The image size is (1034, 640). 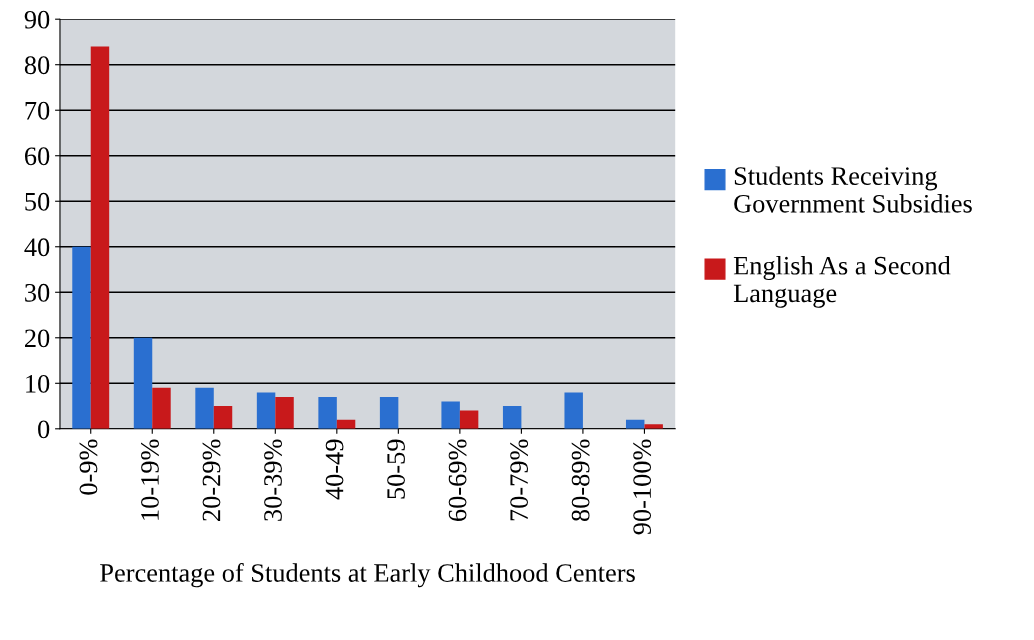 What do you see at coordinates (44, 429) in the screenshot?
I see `y-tick-label: 0` at bounding box center [44, 429].